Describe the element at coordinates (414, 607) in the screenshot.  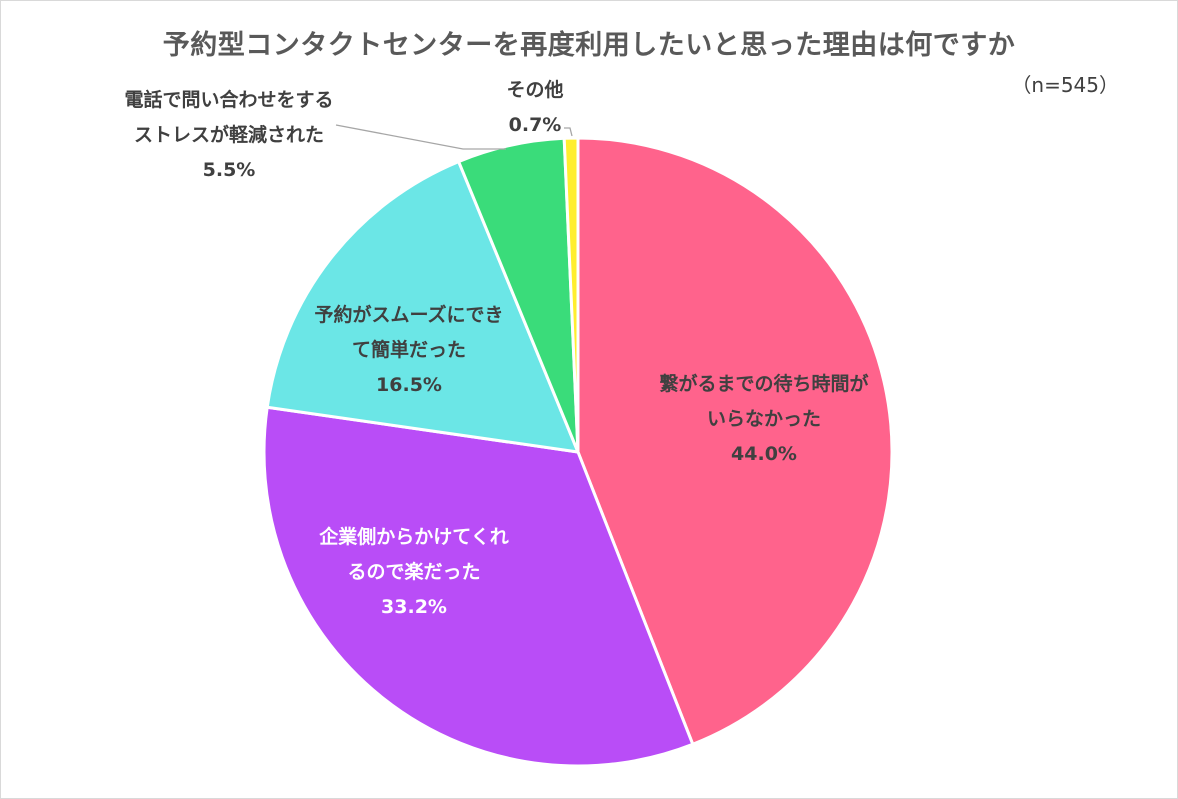
I see `slice-value-label: 33.2%` at that location.